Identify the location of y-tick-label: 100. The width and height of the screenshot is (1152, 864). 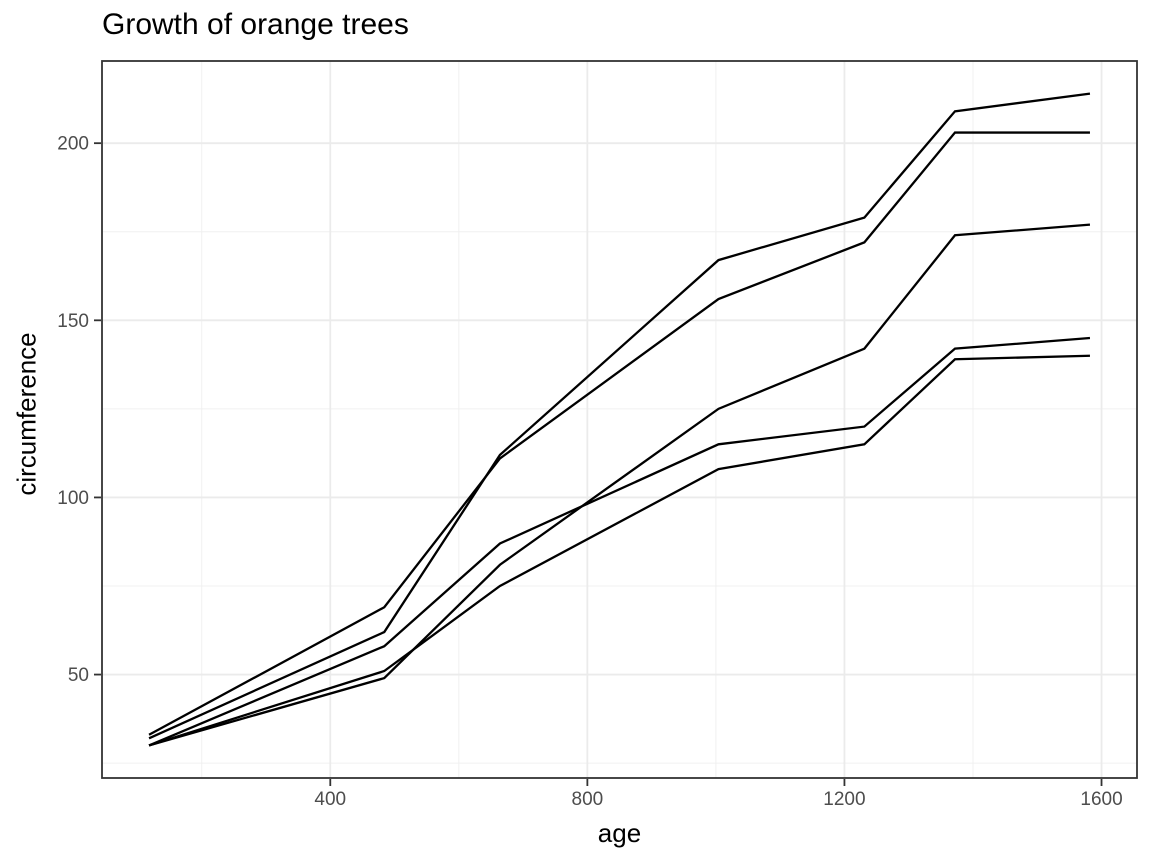
(73, 498).